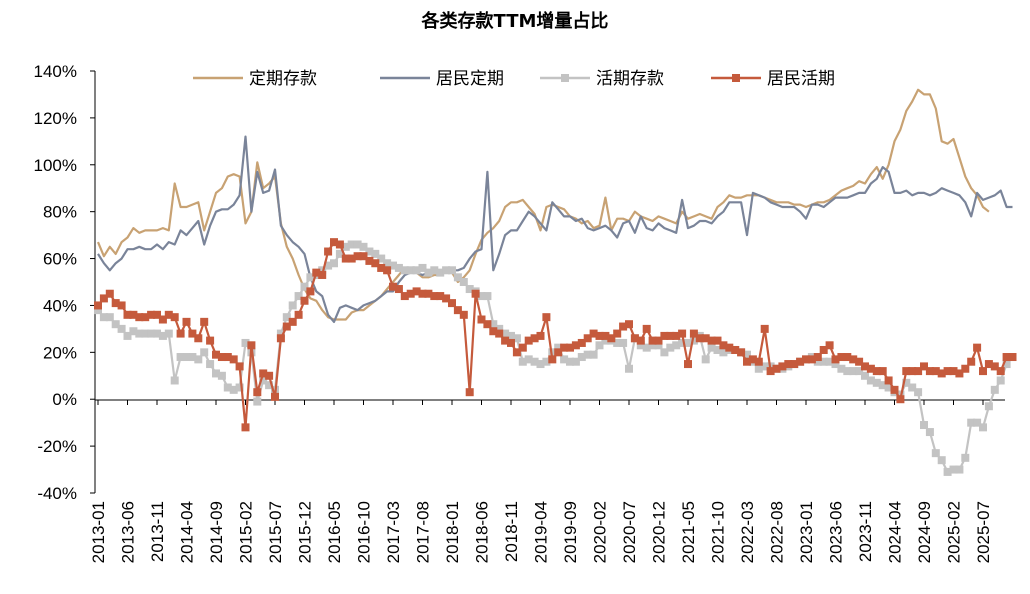 Image resolution: width=1030 pixels, height=594 pixels. I want to click on x-tick-label: 2021-05, so click(688, 532).